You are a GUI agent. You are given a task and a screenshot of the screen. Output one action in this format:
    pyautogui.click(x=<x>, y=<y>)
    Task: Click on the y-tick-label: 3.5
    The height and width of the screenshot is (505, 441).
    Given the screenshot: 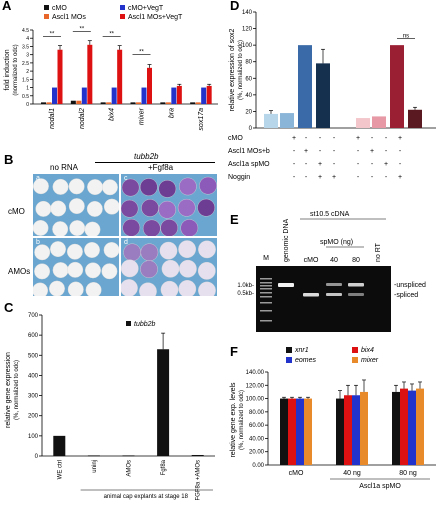 What is the action you would take?
    pyautogui.click(x=25, y=47)
    